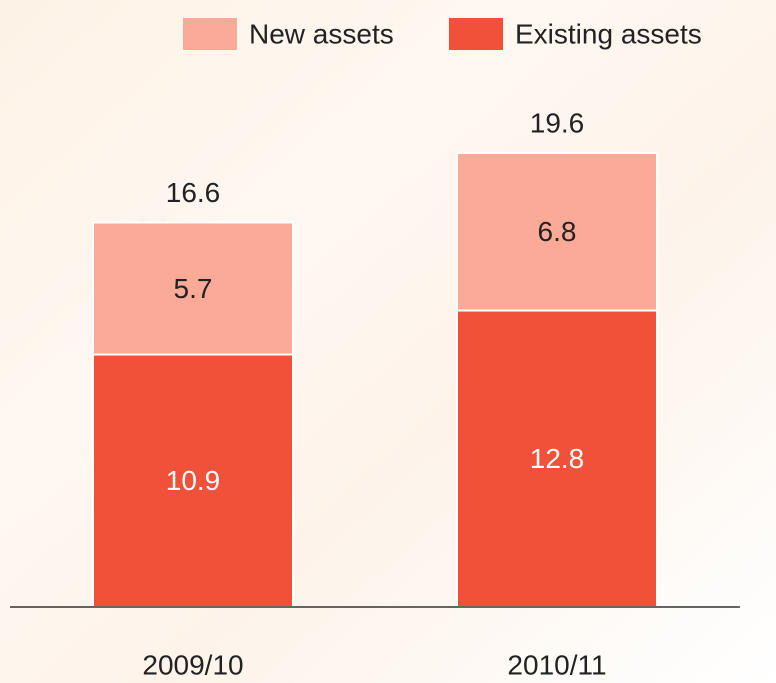 This screenshot has height=683, width=776. I want to click on legend-label: New assets, so click(321, 33).